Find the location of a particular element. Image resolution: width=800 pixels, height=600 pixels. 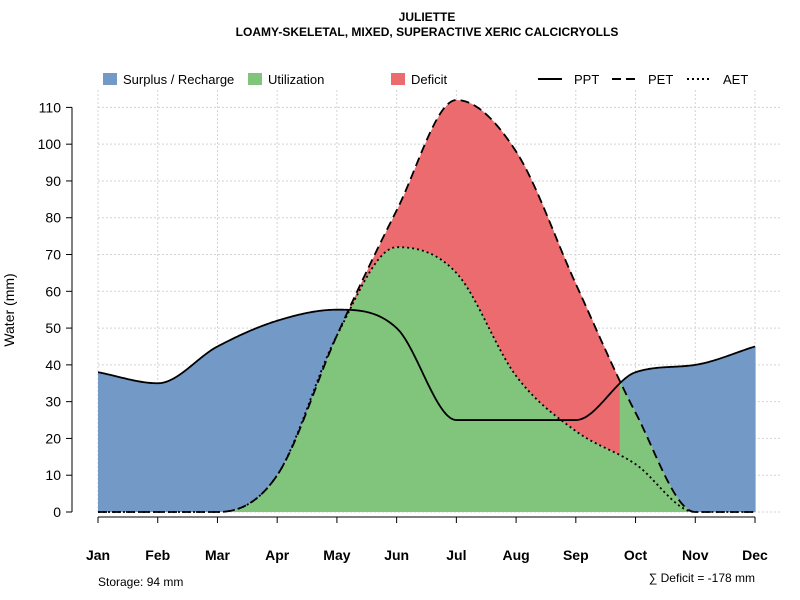

x-tick-label-oct: Oct is located at coordinates (636, 555).